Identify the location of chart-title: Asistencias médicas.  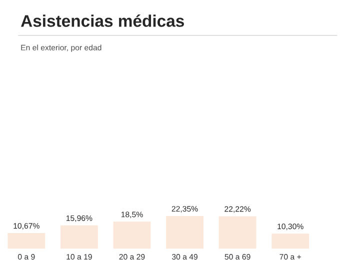
(102, 20).